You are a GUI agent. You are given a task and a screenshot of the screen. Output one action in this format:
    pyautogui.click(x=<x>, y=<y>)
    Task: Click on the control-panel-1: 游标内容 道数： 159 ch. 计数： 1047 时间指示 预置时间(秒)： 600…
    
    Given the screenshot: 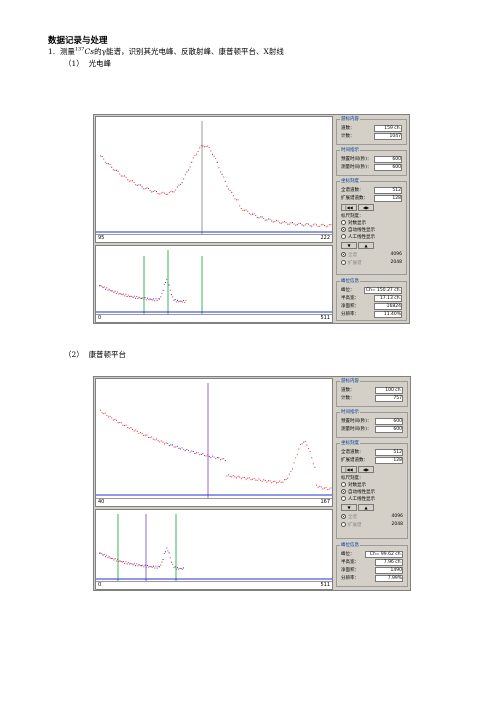 What is the action you would take?
    pyautogui.click(x=371, y=219)
    